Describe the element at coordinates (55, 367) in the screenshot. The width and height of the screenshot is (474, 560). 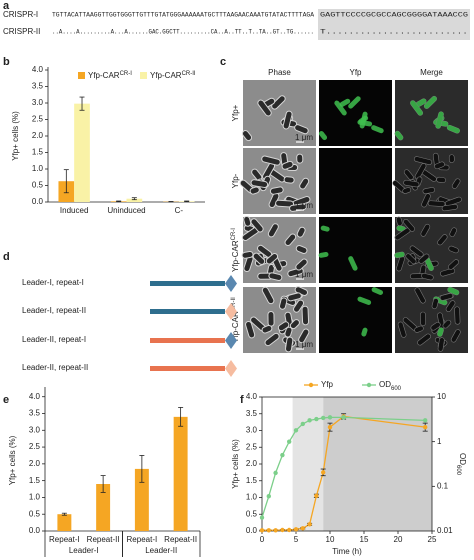
I see `construct-label: Leader-II, repeat-II` at that location.